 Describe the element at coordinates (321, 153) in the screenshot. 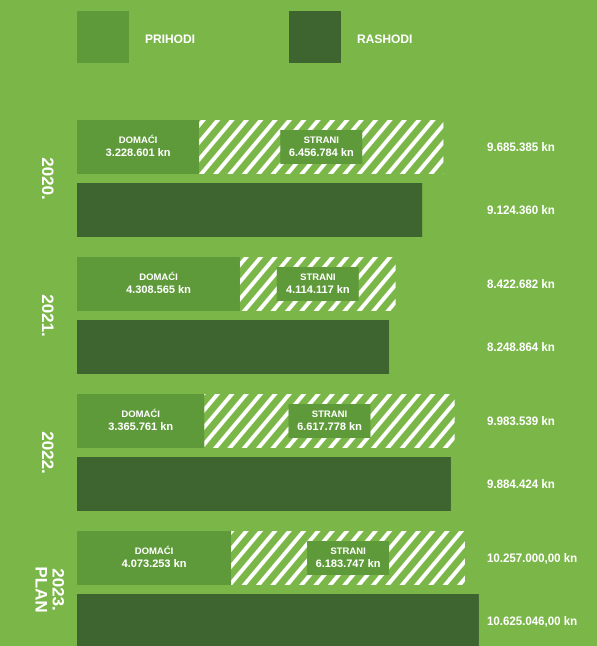

I see `strani-value: 6.456.784 kn` at that location.